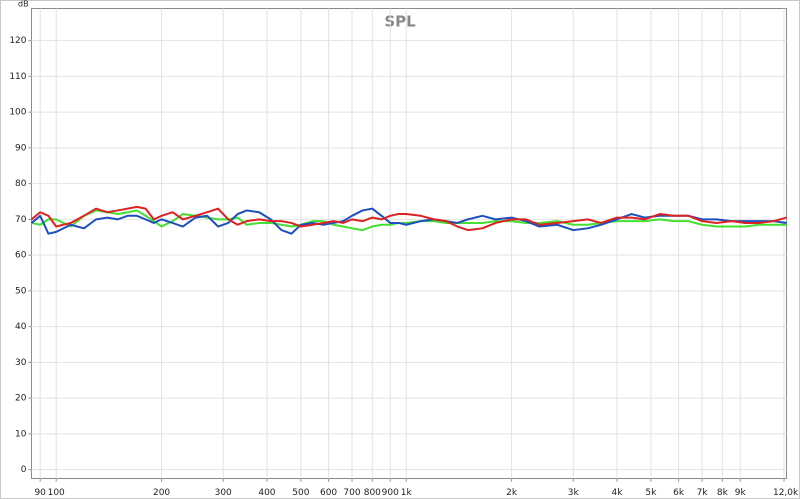  I want to click on y-tick-label: 90, so click(21, 148).